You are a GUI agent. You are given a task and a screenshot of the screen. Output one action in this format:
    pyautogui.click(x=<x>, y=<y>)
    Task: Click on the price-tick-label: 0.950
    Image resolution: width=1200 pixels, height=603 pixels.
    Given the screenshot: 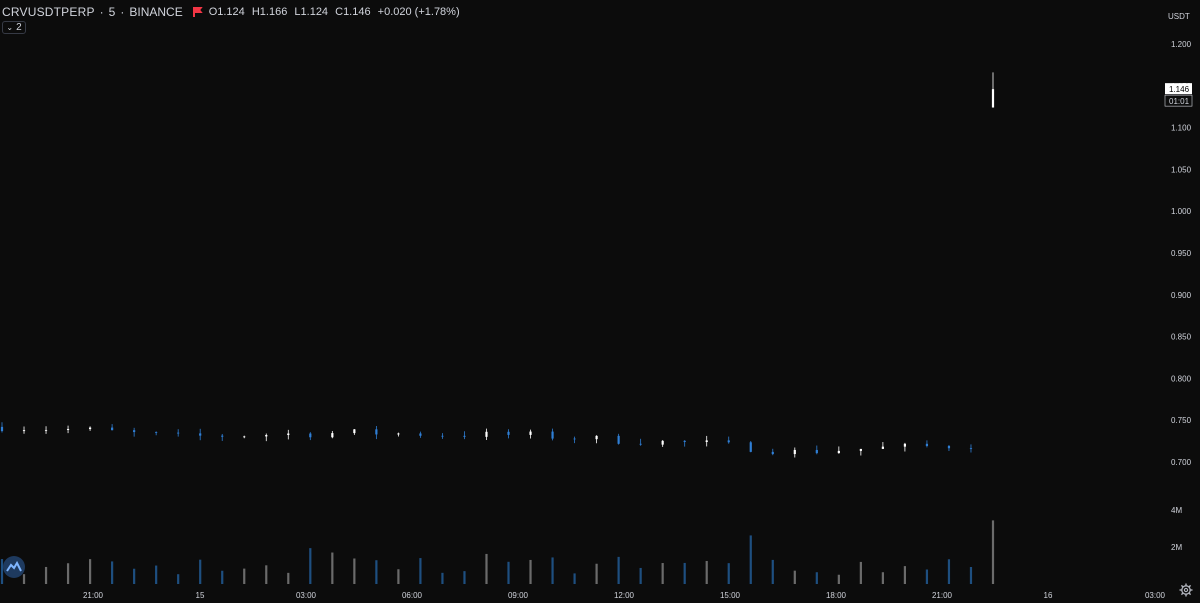 What is the action you would take?
    pyautogui.click(x=1181, y=253)
    